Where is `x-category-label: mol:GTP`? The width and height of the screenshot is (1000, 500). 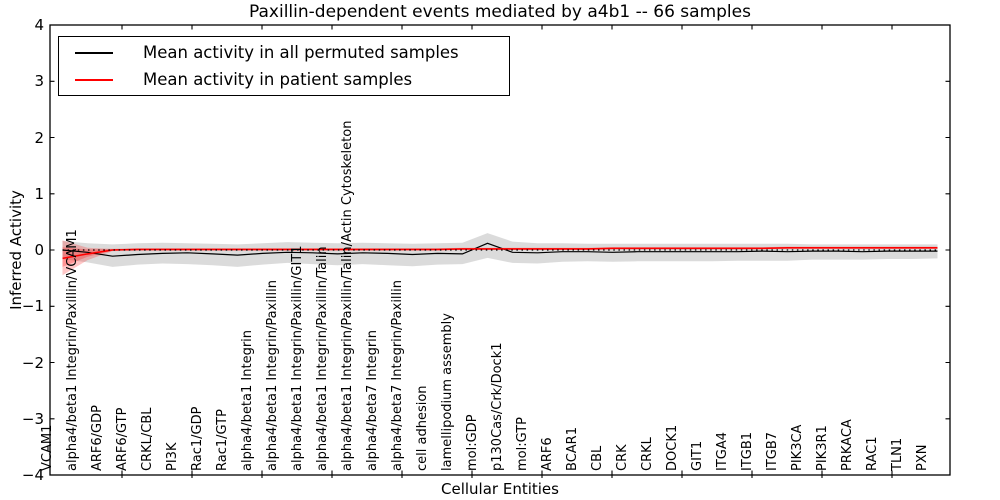
x-category-label: mol:GTP is located at coordinates (522, 444).